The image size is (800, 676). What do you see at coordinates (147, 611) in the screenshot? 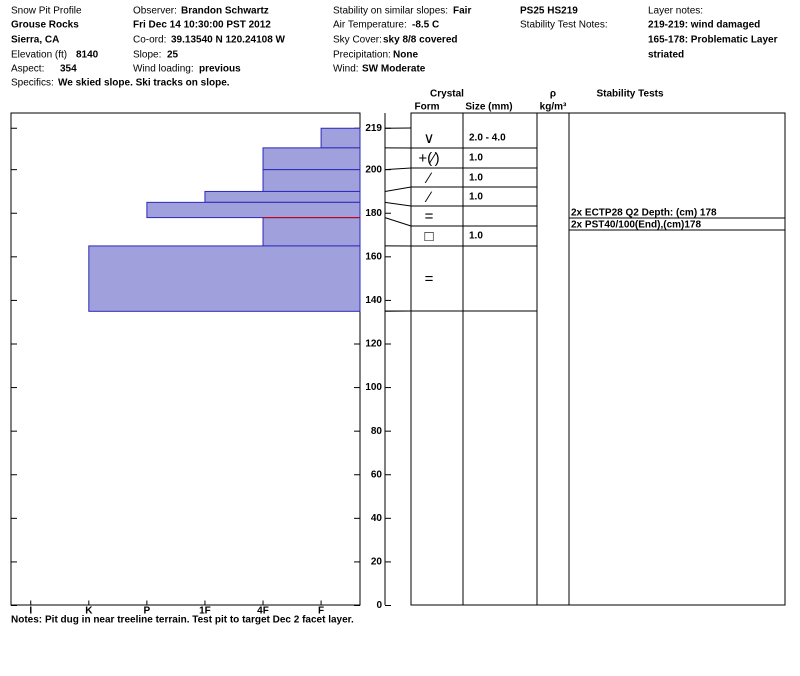
I see `x-tick-label: P` at bounding box center [147, 611].